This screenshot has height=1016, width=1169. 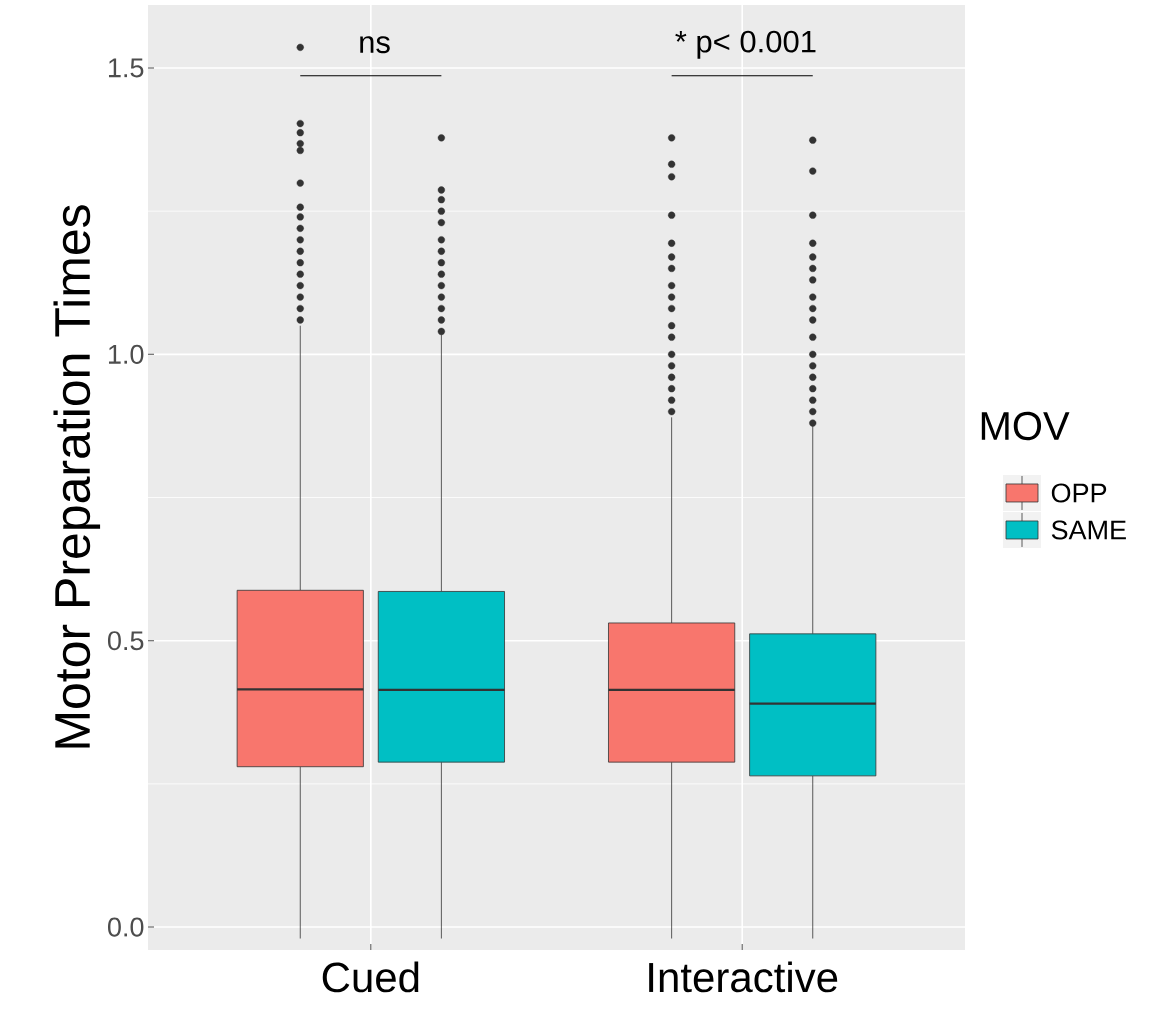 What do you see at coordinates (1088, 530) in the screenshot?
I see `legend-label: SAME` at bounding box center [1088, 530].